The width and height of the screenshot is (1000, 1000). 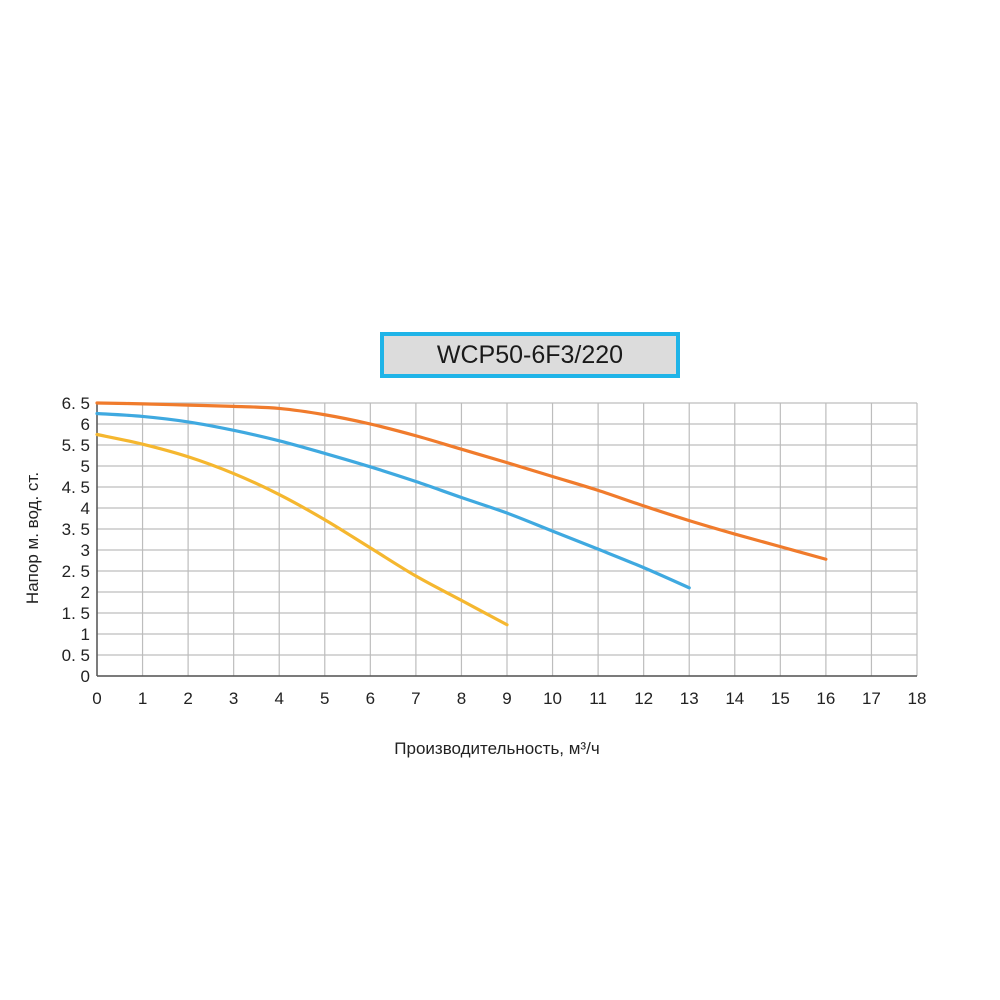 I want to click on y-tick-label: 6, so click(x=85, y=424).